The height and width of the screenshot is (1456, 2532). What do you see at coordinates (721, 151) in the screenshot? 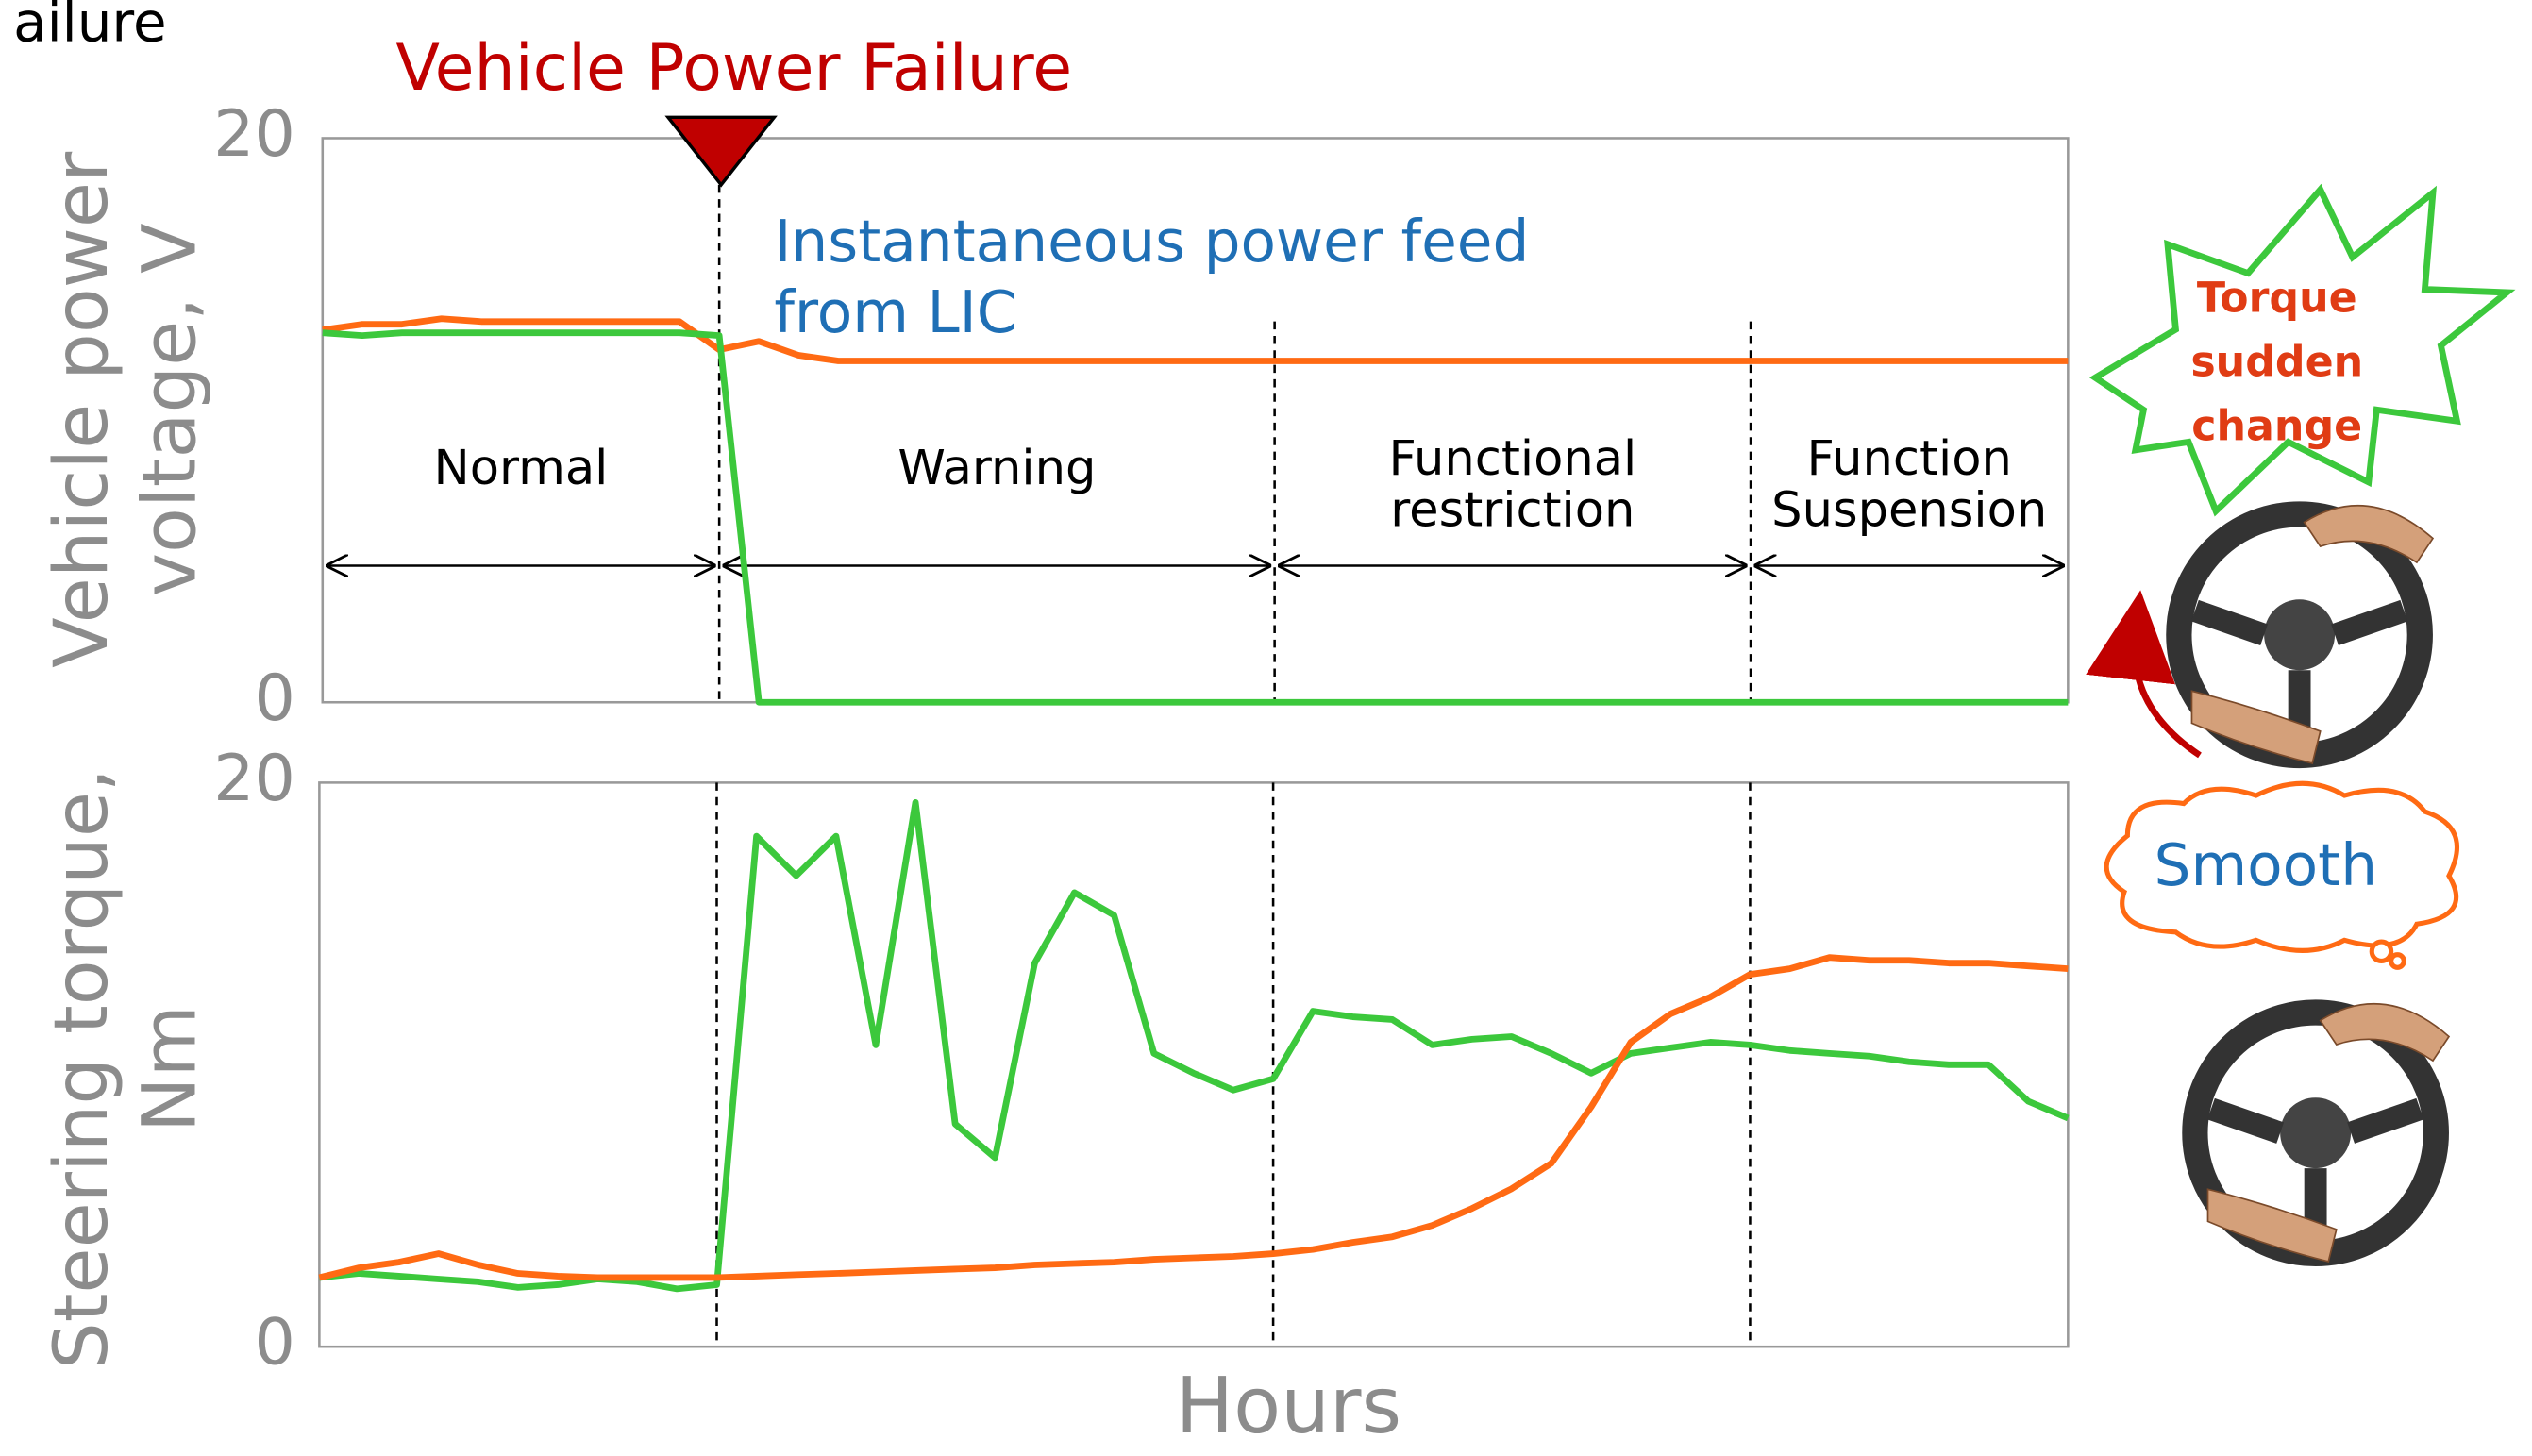
I see `event-marker` at bounding box center [721, 151].